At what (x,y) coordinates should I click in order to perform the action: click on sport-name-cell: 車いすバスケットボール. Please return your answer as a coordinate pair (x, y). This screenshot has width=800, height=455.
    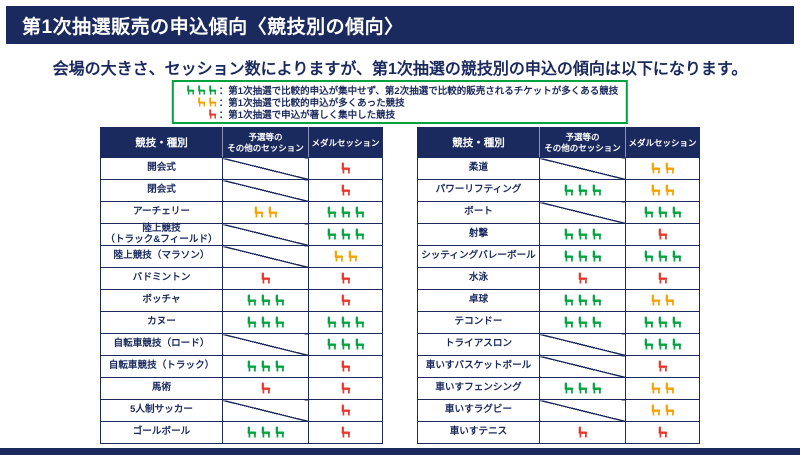
    Looking at the image, I should click on (478, 366).